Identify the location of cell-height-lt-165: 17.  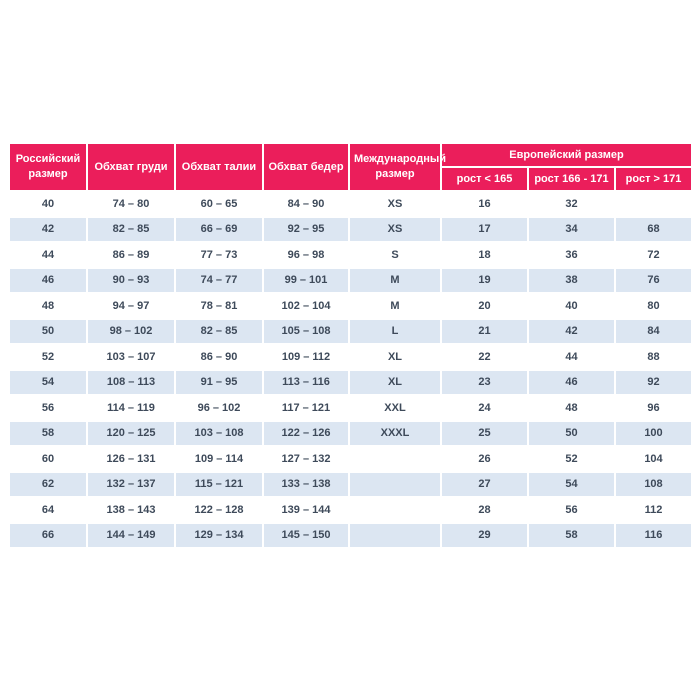
(484, 229).